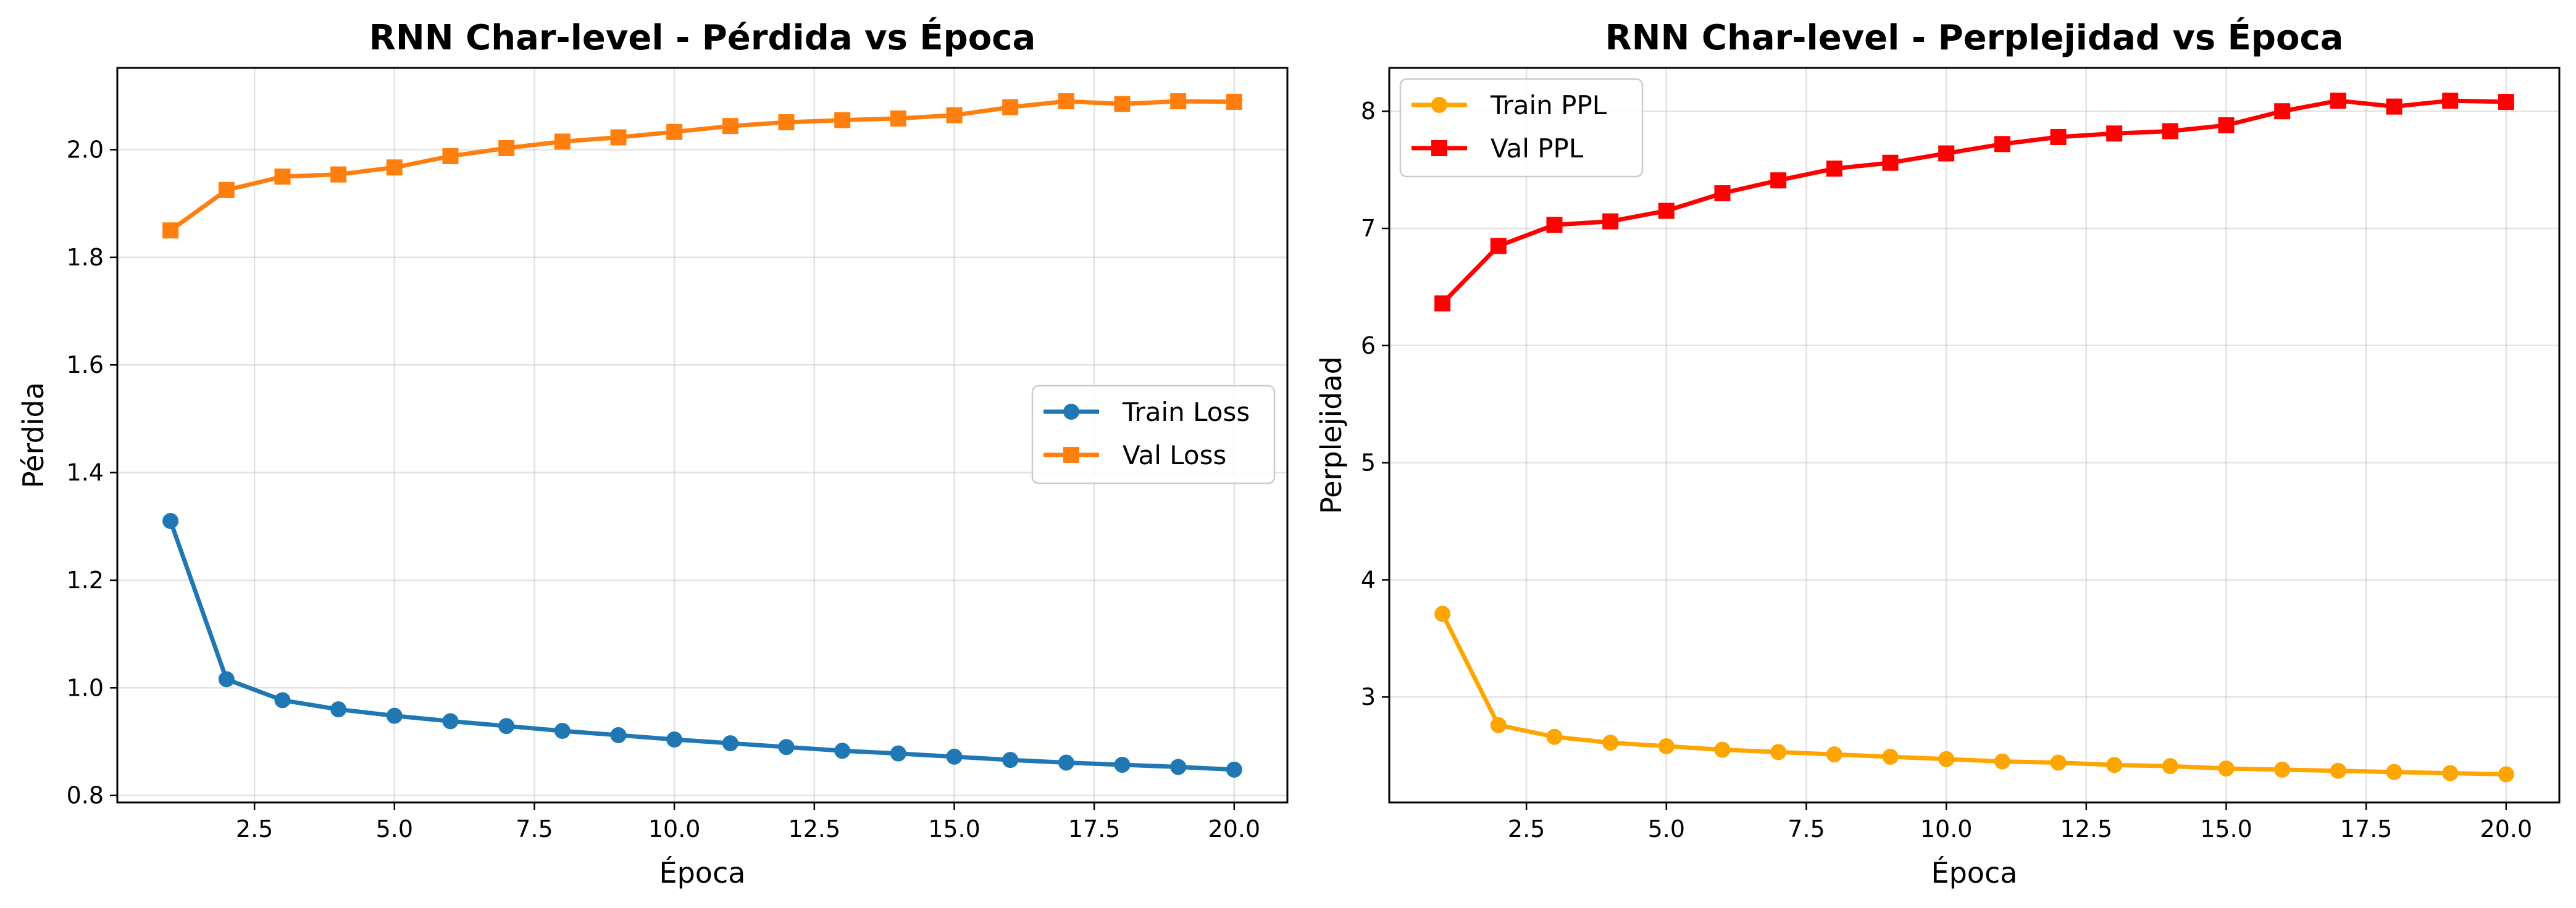 Image resolution: width=2576 pixels, height=908 pixels. What do you see at coordinates (702, 873) in the screenshot?
I see `loss-x-axis-label: Época` at bounding box center [702, 873].